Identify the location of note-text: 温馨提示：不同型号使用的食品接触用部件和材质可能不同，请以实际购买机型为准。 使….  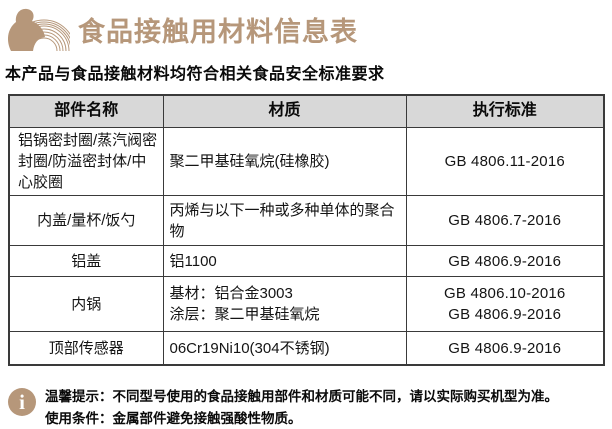
(301, 407).